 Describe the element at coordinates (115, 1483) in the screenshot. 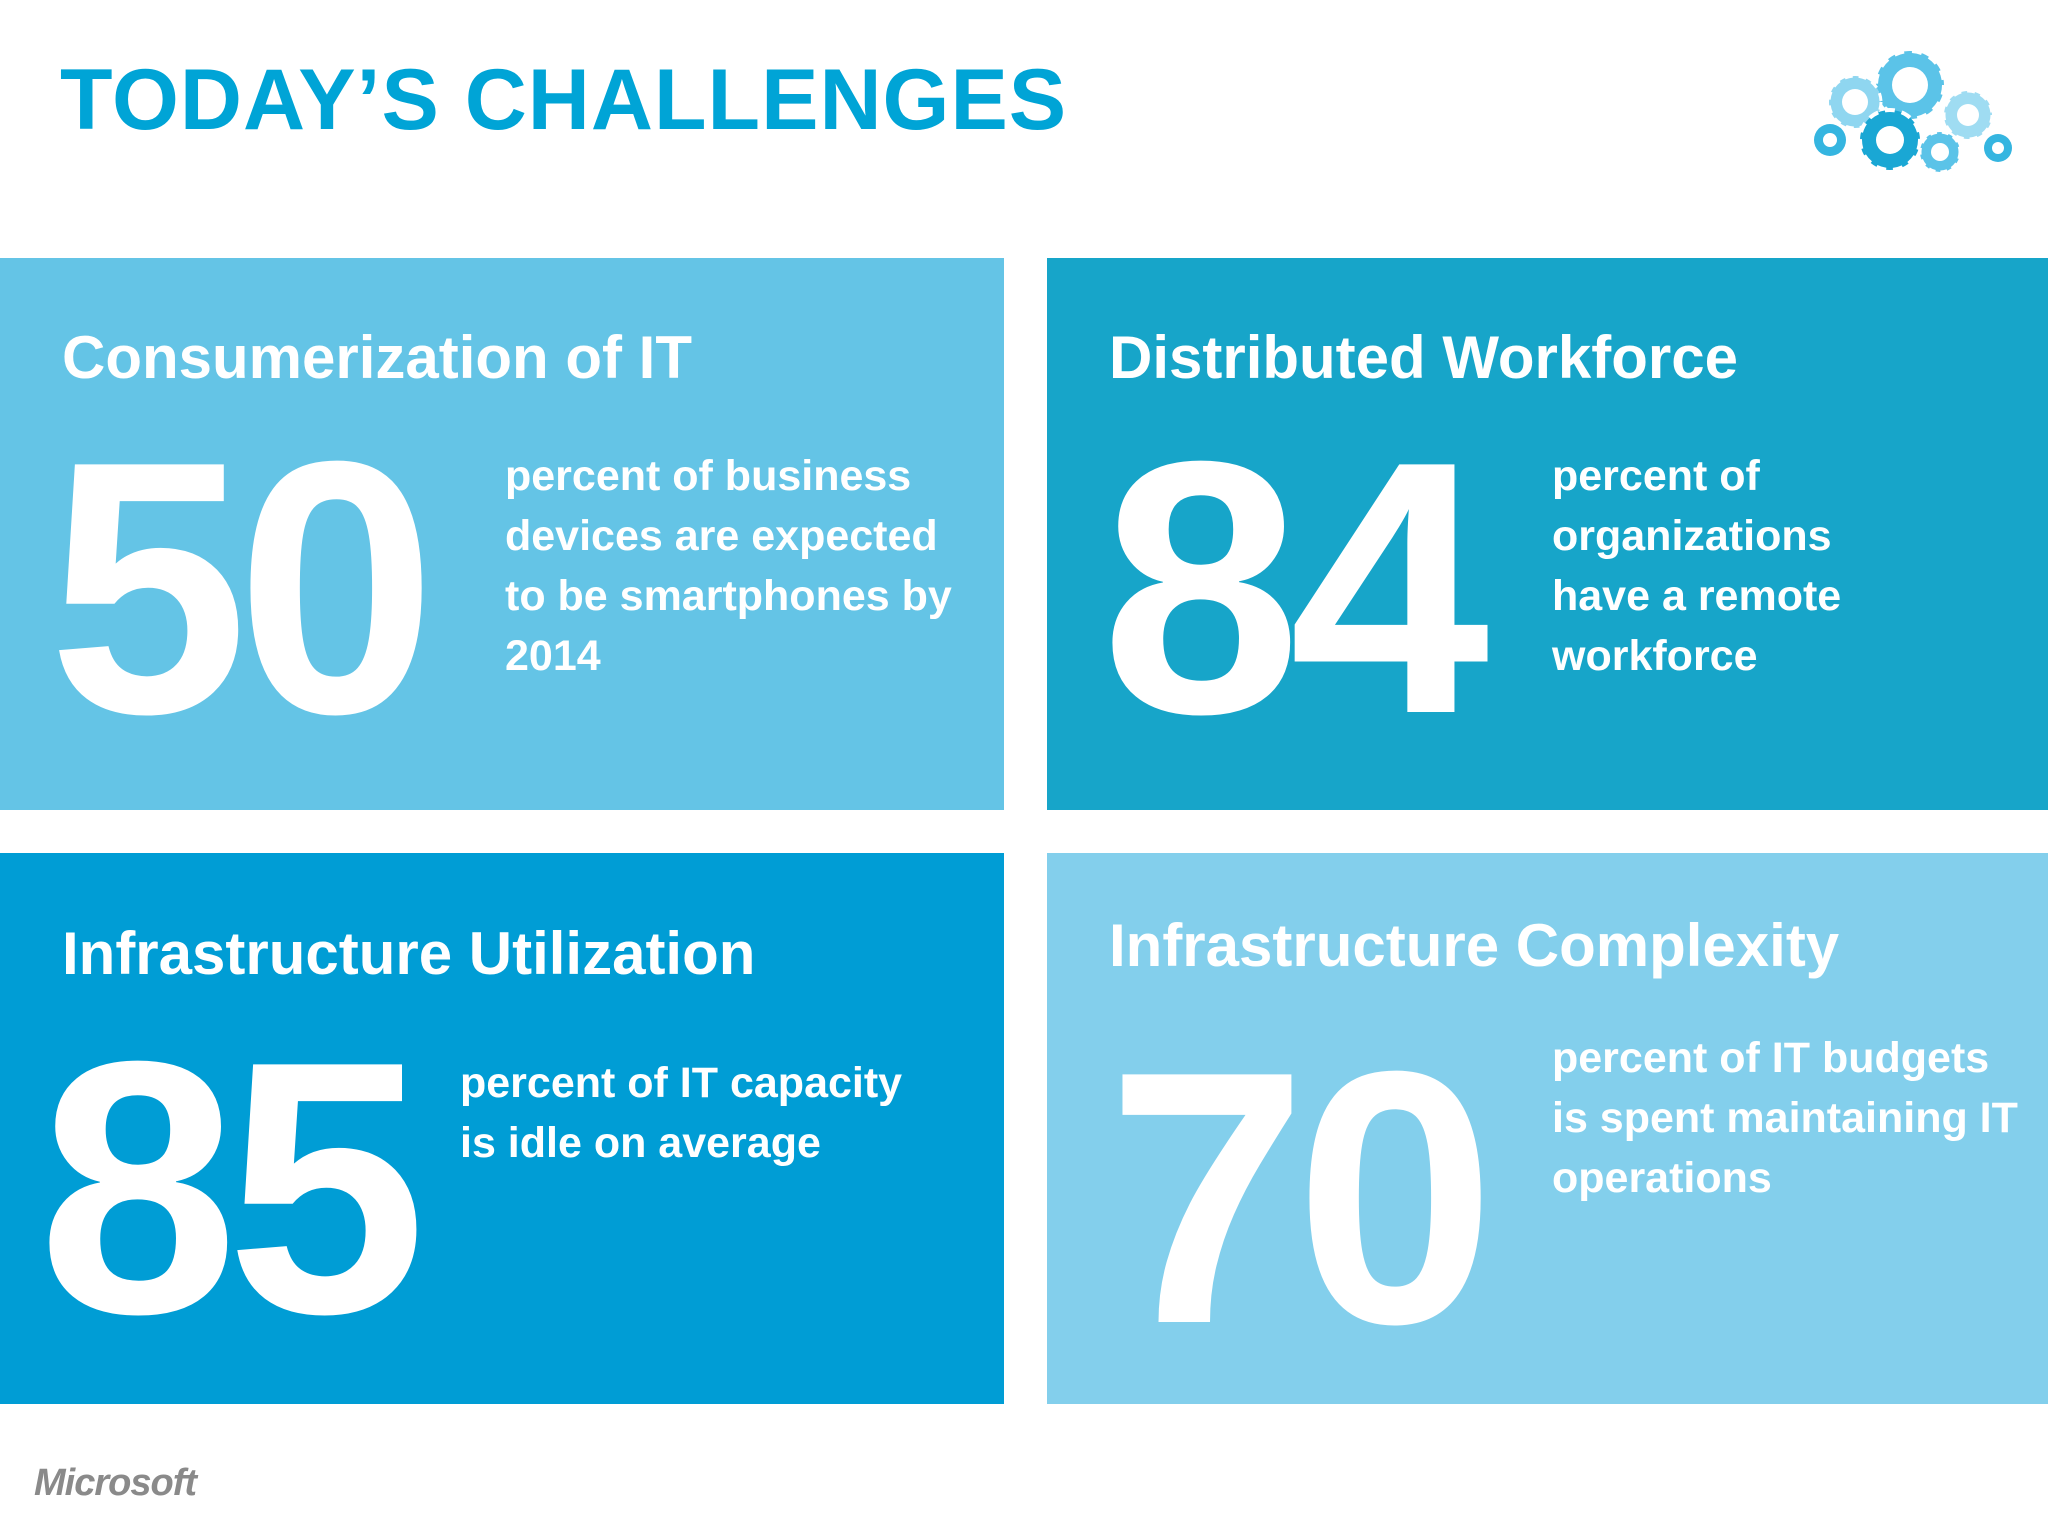

I see `microsoft-logo: Microsoft` at that location.